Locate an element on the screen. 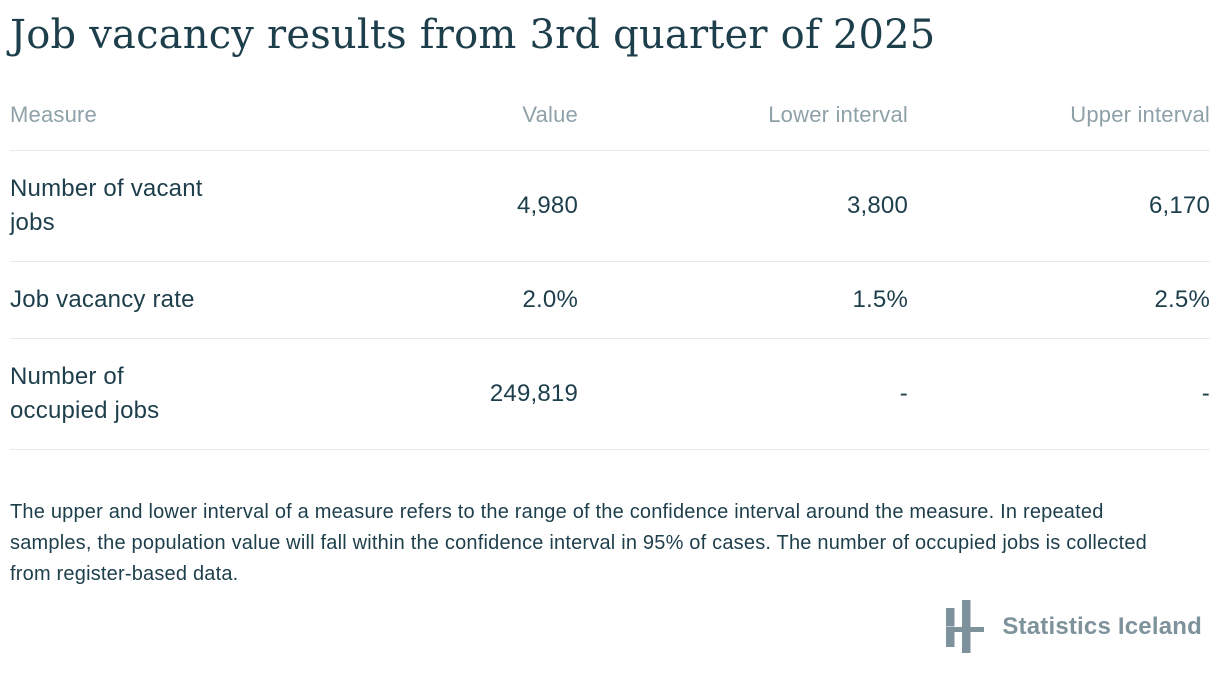 The width and height of the screenshot is (1220, 678). lower-interval-cell: - is located at coordinates (743, 394).